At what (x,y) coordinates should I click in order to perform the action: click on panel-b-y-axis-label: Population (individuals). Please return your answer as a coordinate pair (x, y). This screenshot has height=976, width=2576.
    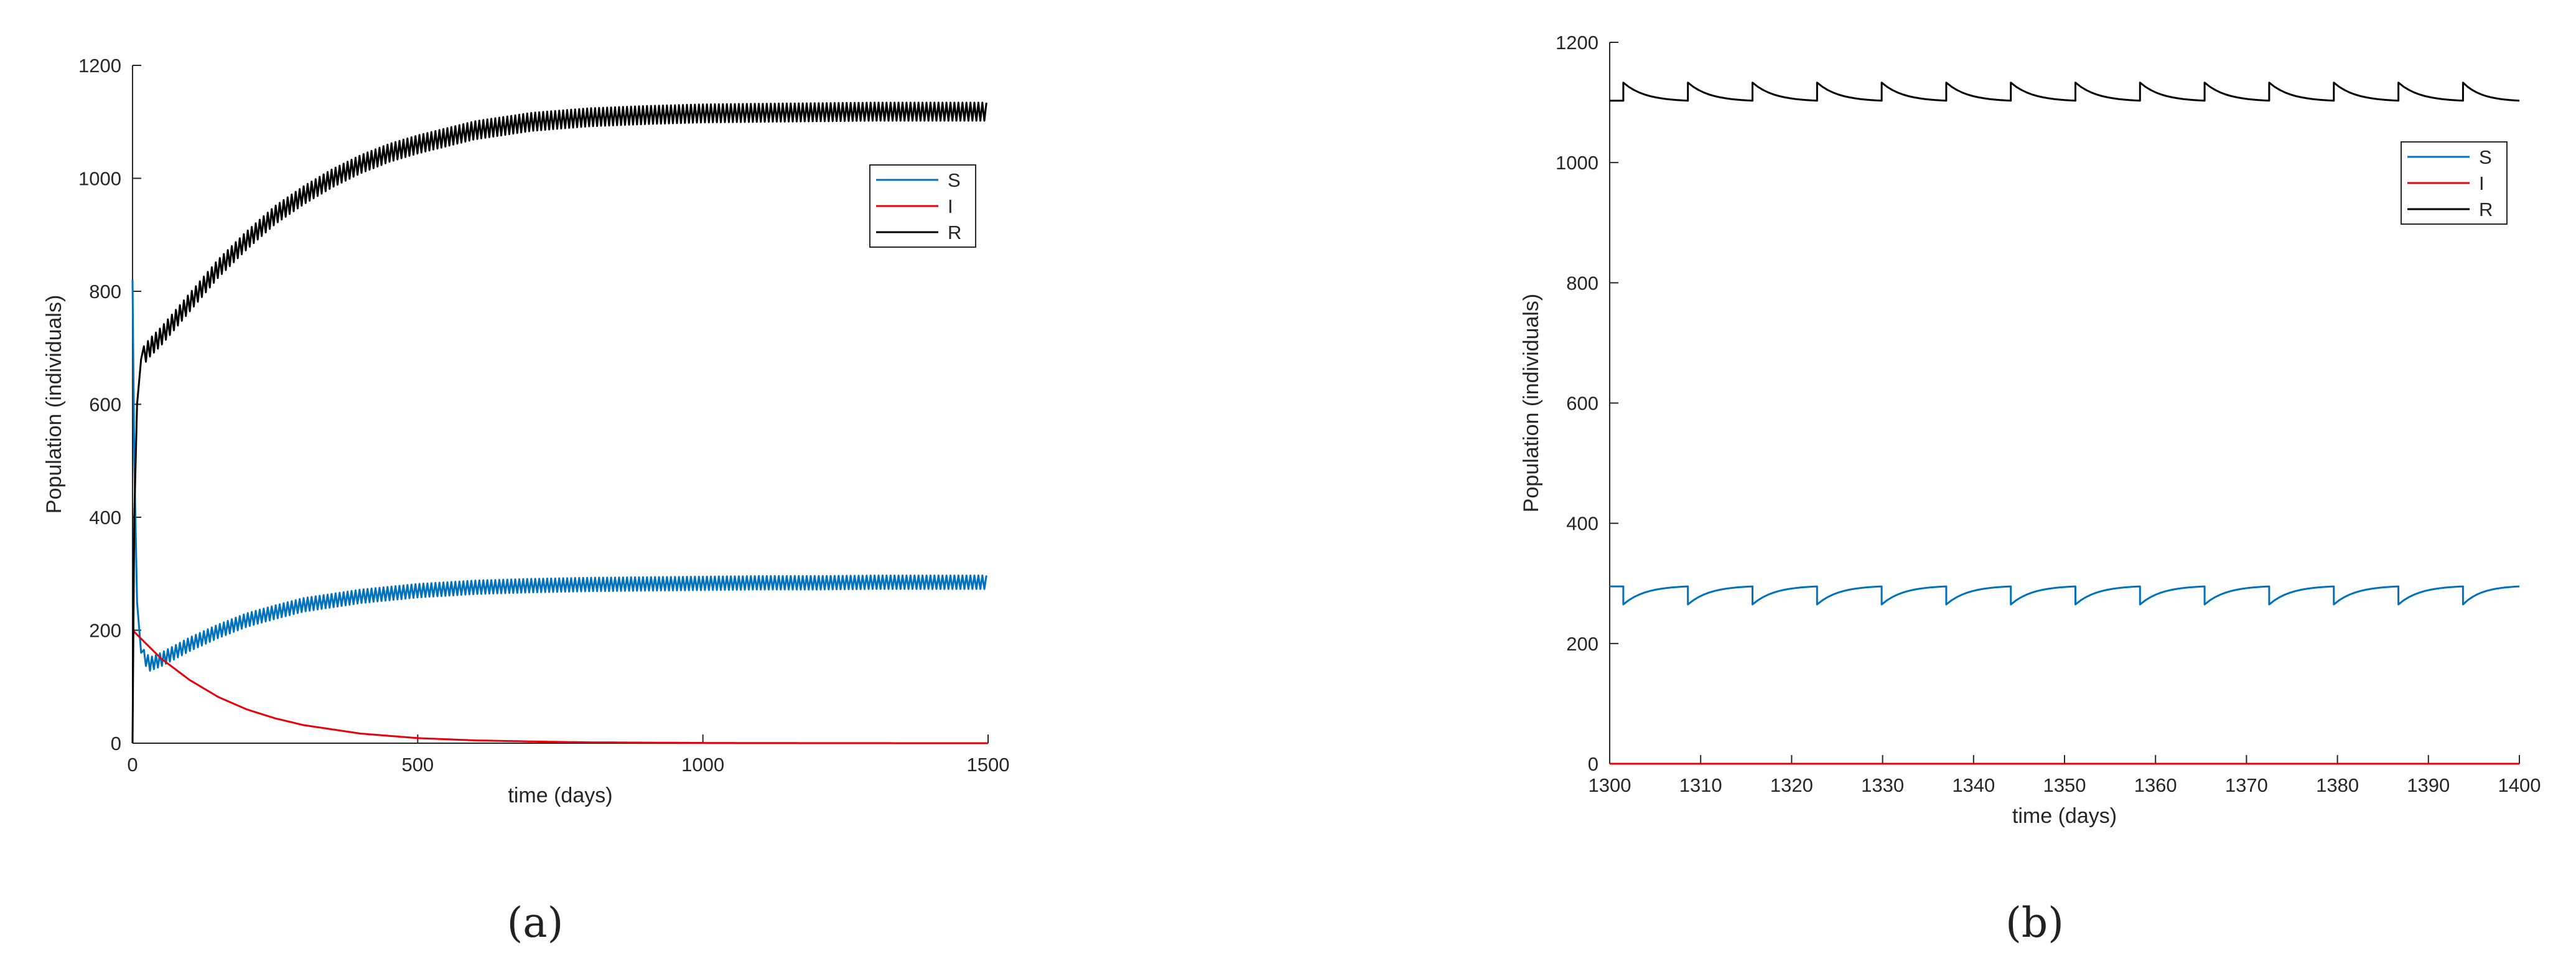
    Looking at the image, I should click on (1531, 404).